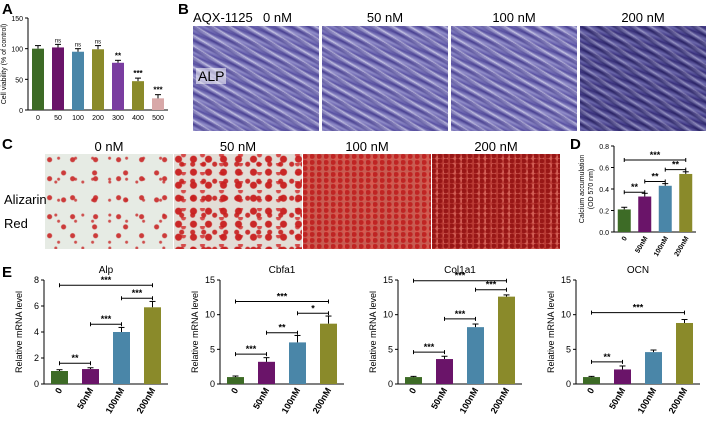 This screenshot has width=708, height=424. Describe the element at coordinates (109, 146) in the screenshot. I see `ar-column-header-0: 0 nM` at that location.